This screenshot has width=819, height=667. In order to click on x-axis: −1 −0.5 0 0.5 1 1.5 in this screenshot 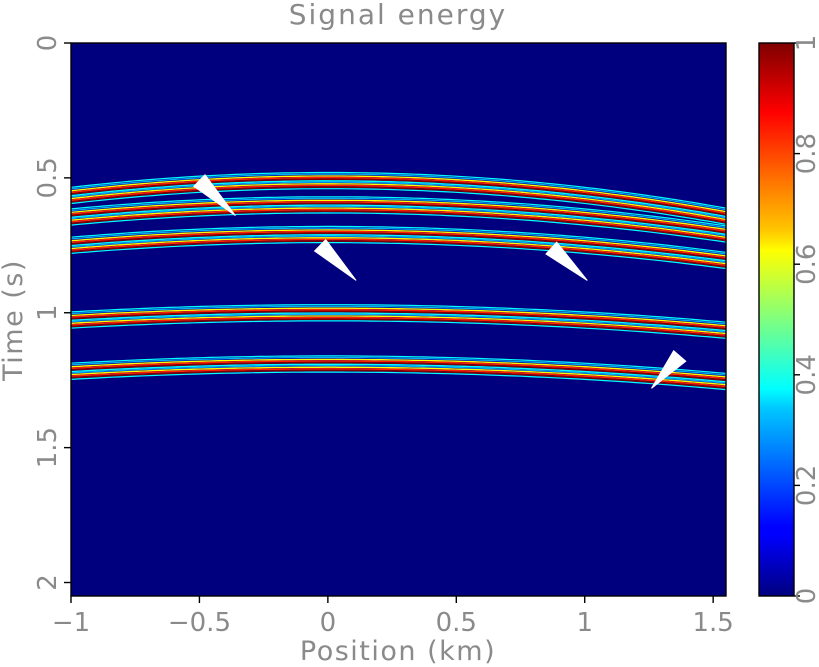, I will do `click(393, 617)`.